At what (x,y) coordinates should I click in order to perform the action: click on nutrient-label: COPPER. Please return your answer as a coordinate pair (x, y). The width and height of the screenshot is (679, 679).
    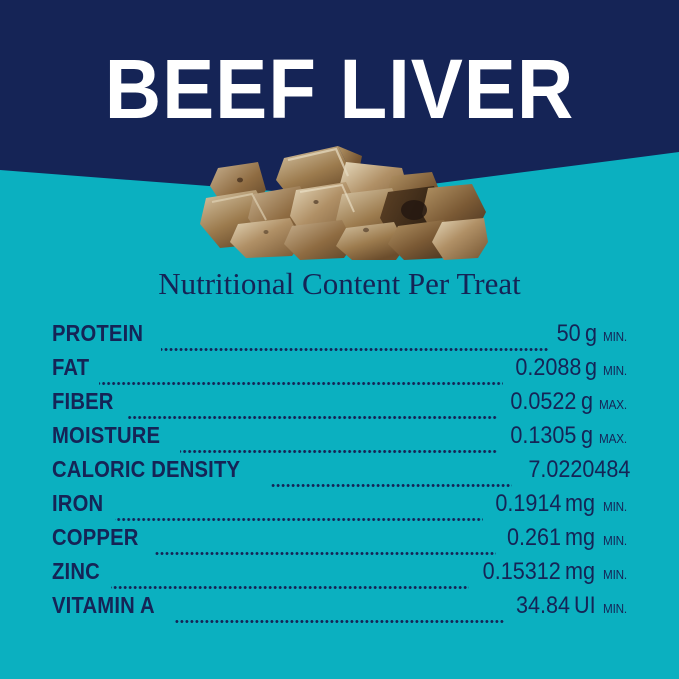
    Looking at the image, I should click on (95, 537).